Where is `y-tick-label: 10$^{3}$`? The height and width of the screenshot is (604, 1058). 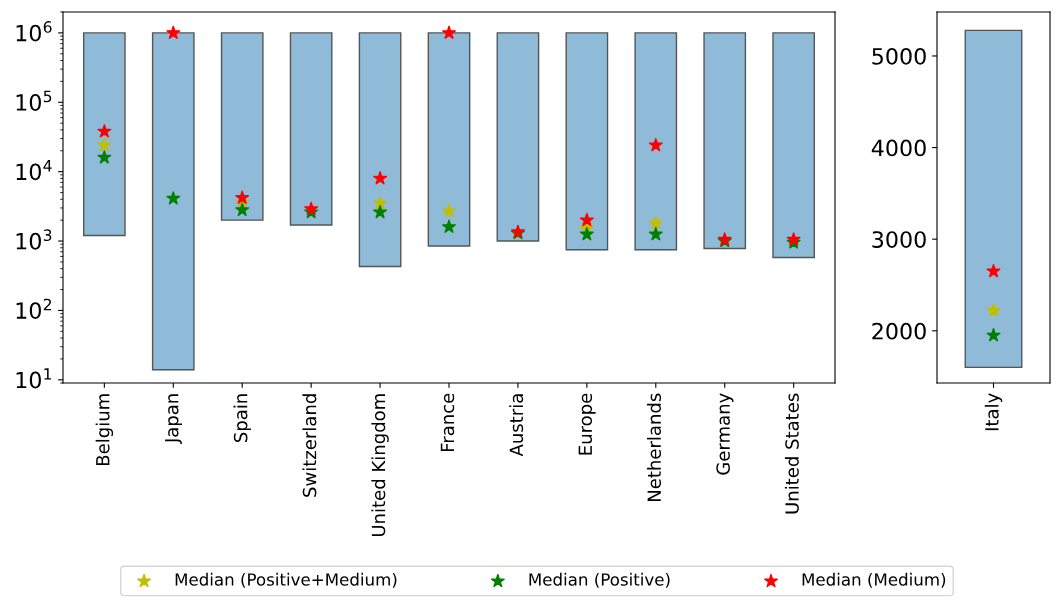 y-tick-label: 10$^{3}$ is located at coordinates (34, 239).